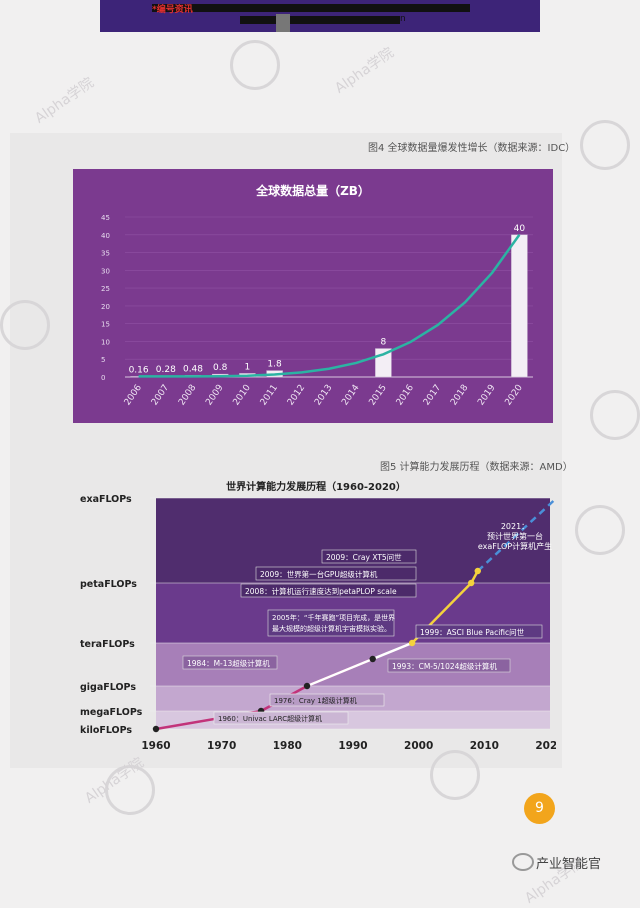 The height and width of the screenshot is (908, 640). What do you see at coordinates (405, 395) in the screenshot?
I see `x-tick-label: 2016` at bounding box center [405, 395].